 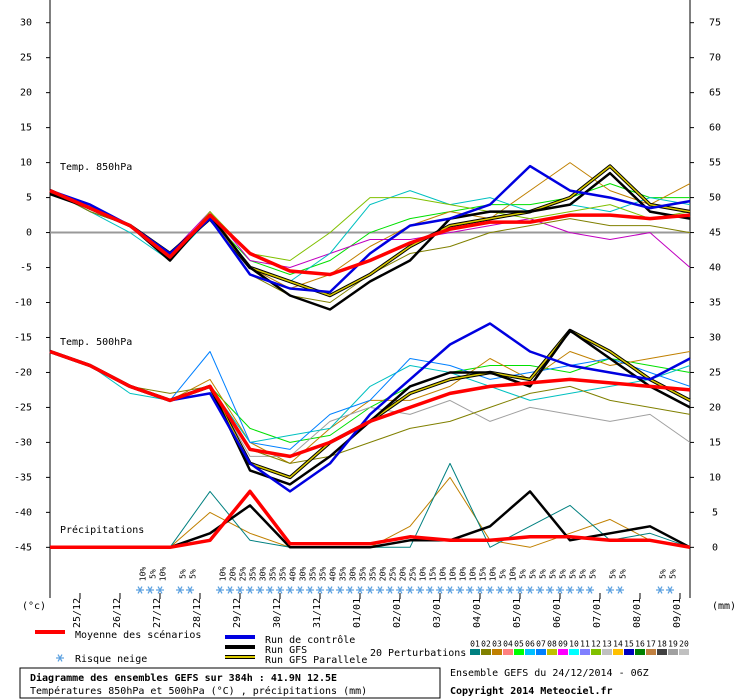 What do you see at coordinates (117, 613) in the screenshot?
I see `x-tick-label: 26/12` at bounding box center [117, 613].